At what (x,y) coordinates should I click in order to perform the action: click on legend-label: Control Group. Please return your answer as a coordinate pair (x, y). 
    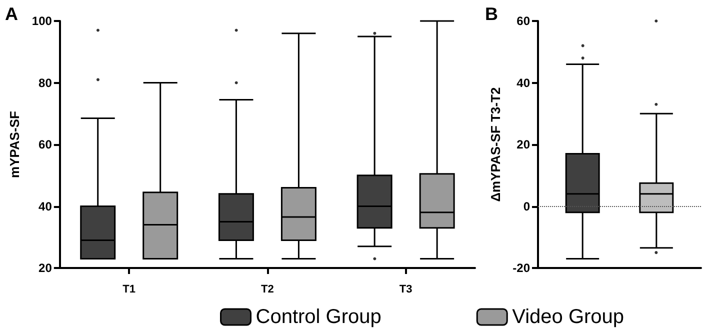
    Looking at the image, I should click on (319, 317).